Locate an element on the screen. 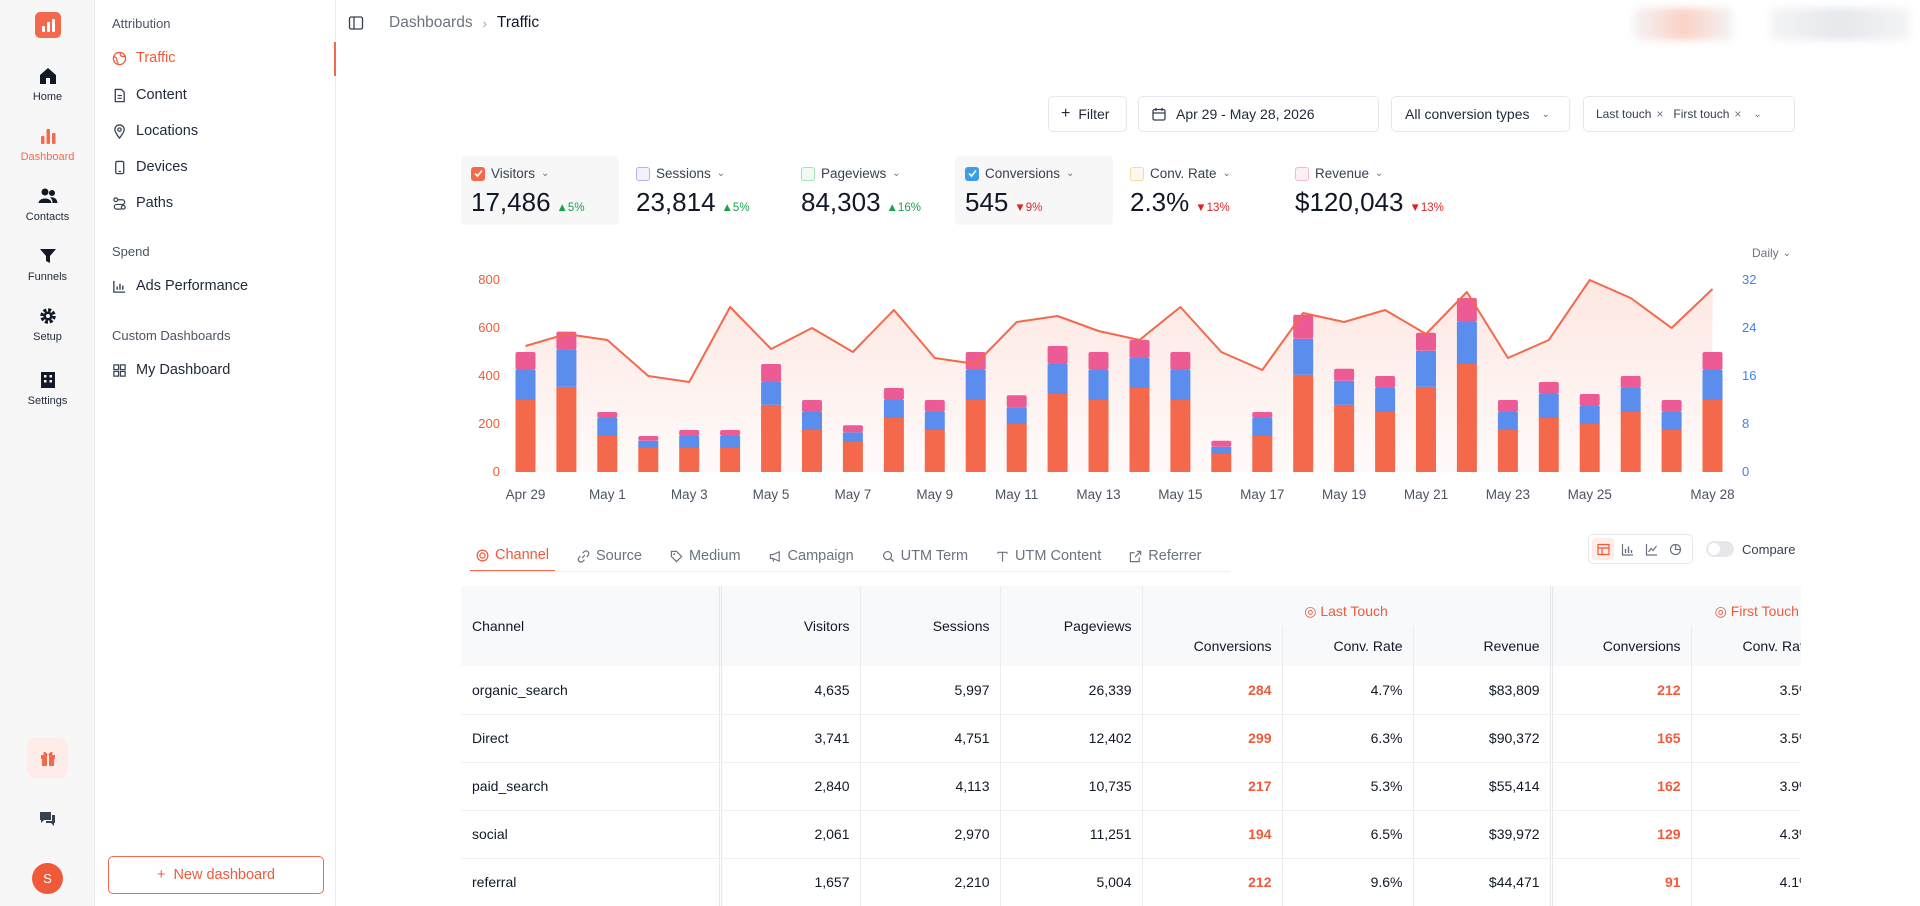  cell-sessions: 4,751 is located at coordinates (929, 738).